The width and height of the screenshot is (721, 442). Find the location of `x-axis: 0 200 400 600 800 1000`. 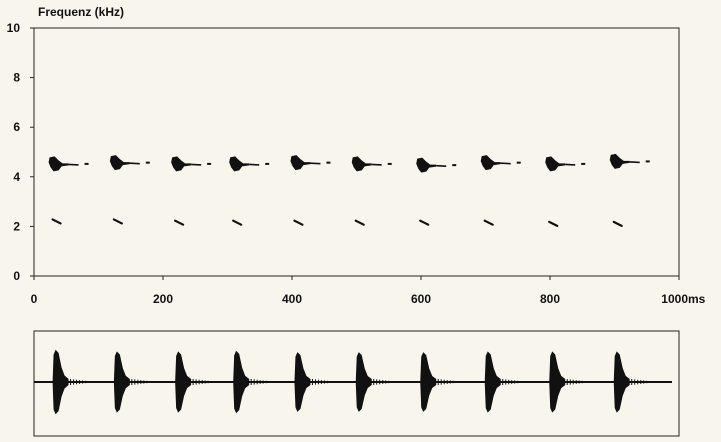

x-axis: 0 200 400 600 800 1000 is located at coordinates (359, 291).